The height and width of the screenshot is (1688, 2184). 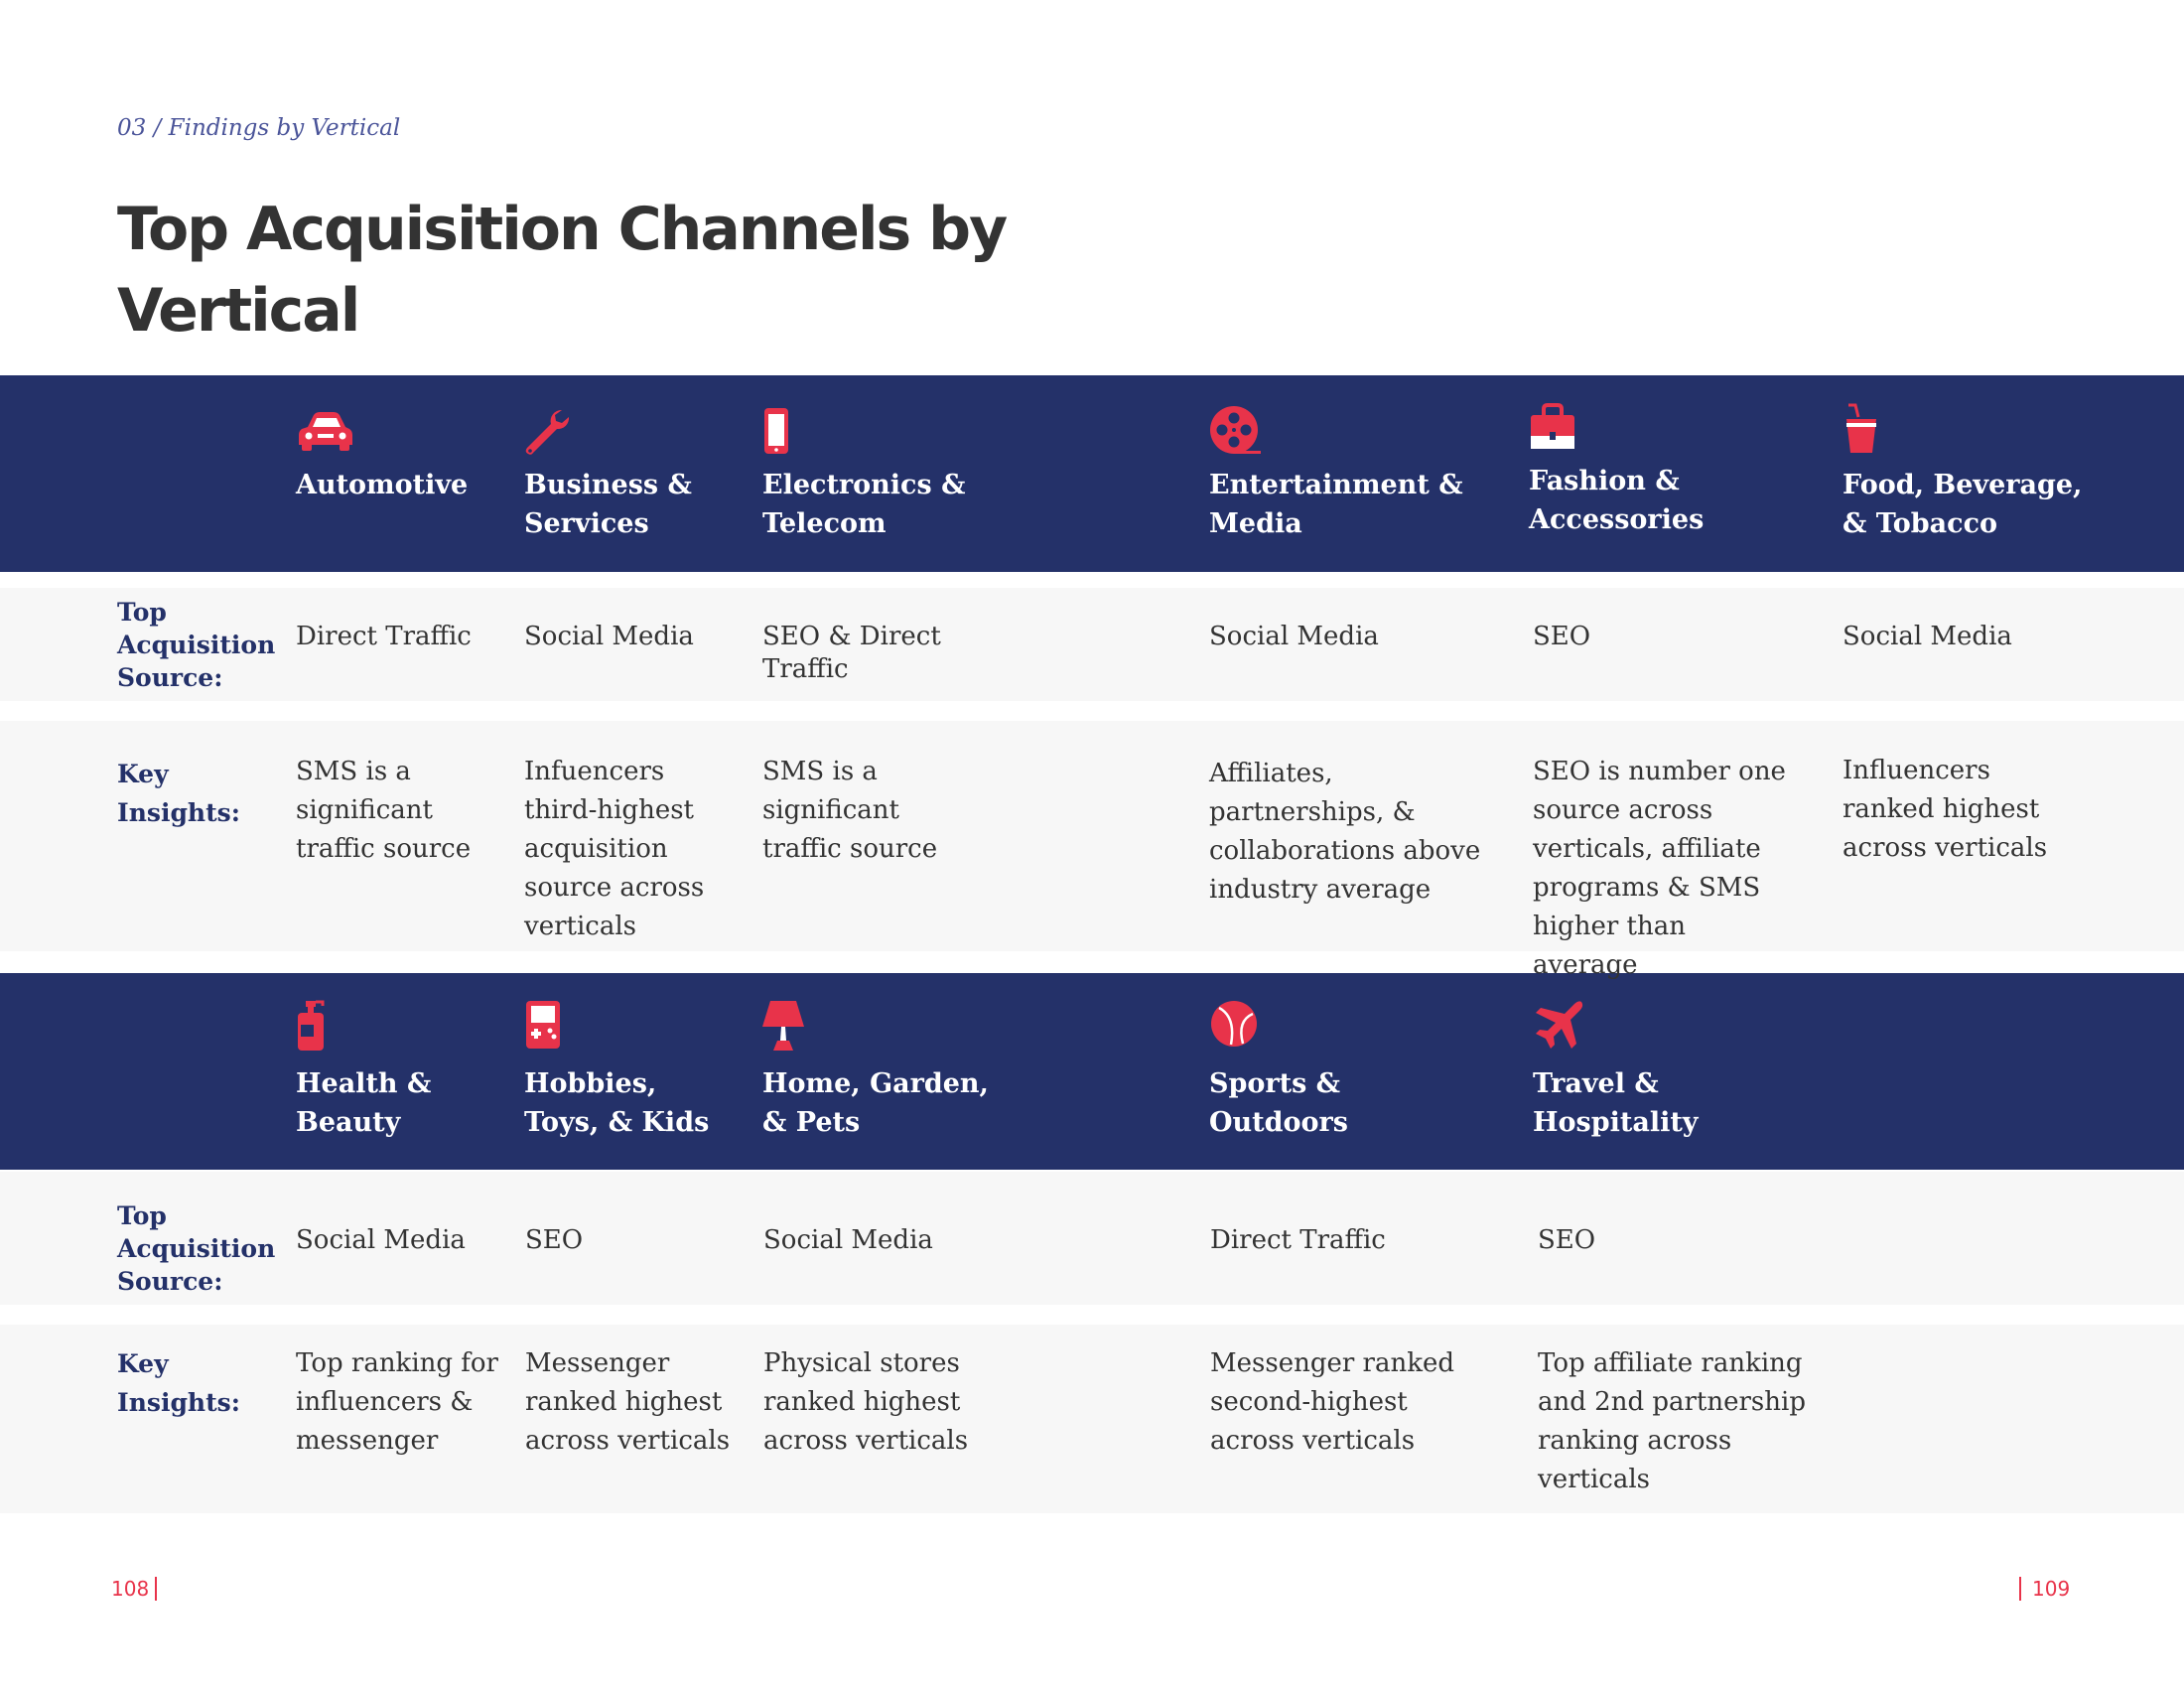 I want to click on lamp-icon, so click(x=794, y=1025).